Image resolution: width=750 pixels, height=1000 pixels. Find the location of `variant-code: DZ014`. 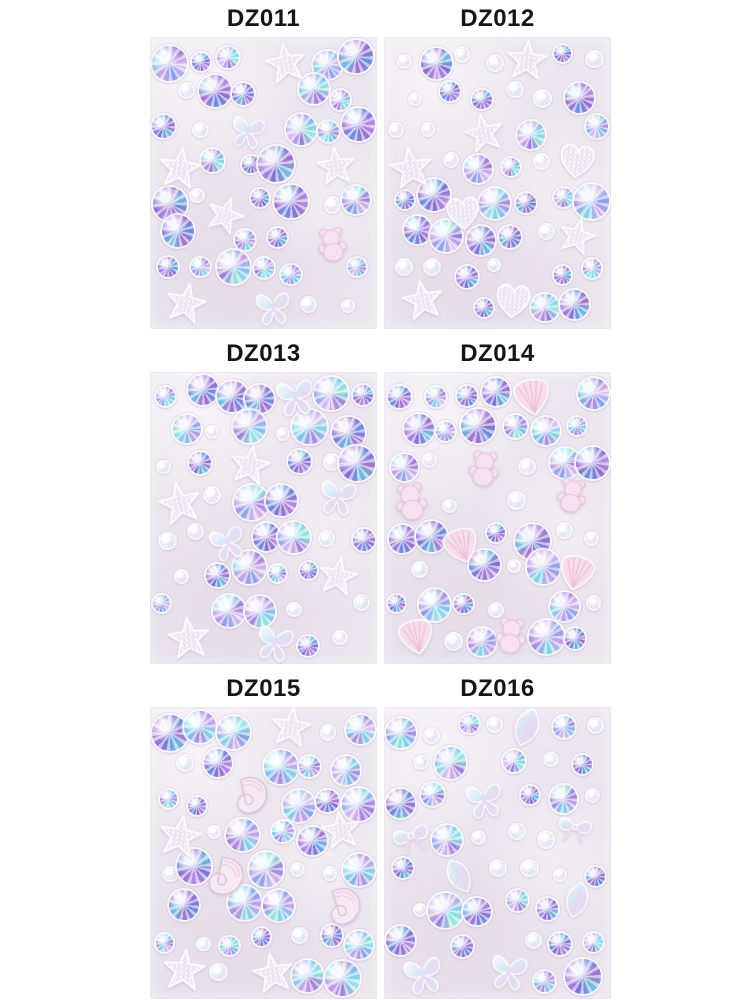

variant-code: DZ014 is located at coordinates (497, 353).